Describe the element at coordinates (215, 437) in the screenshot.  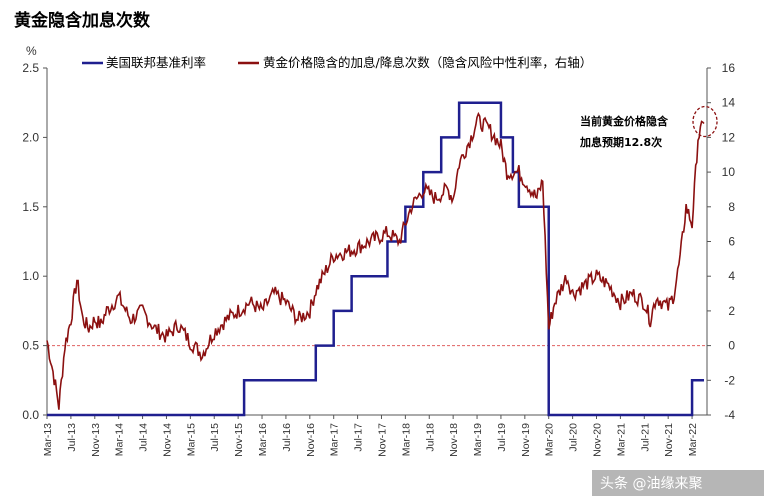
I see `x-tick-label: Jul-15` at that location.